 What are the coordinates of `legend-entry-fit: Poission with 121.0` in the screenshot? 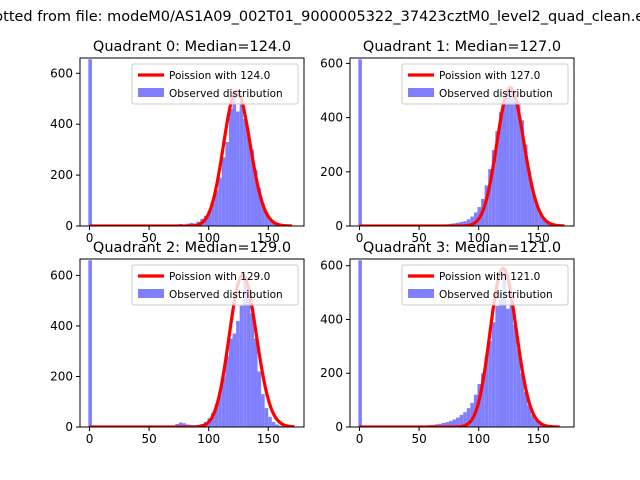 It's located at (489, 277).